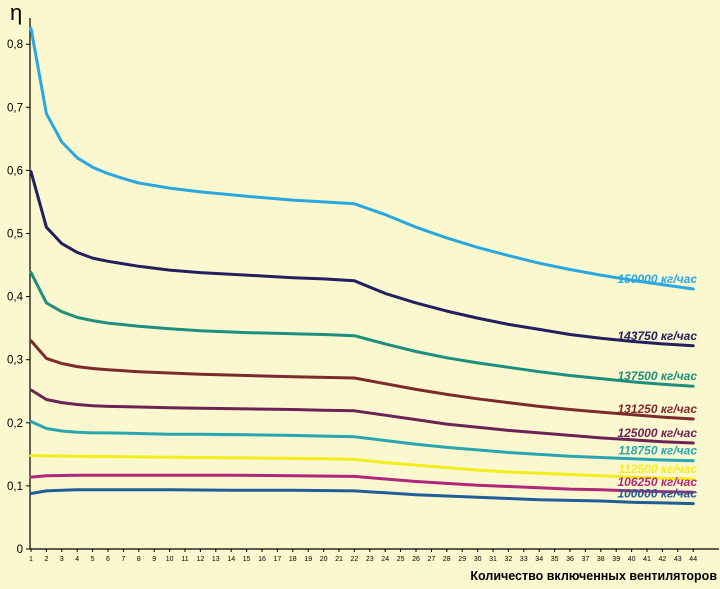 This screenshot has height=589, width=720. I want to click on x-tick-label: 29, so click(462, 559).